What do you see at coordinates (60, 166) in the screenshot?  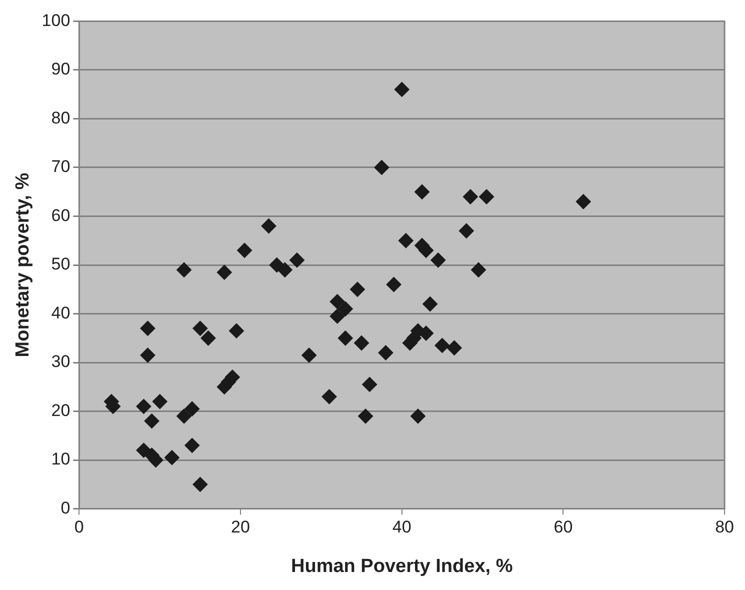 I see `y-tick-label: 70` at bounding box center [60, 166].